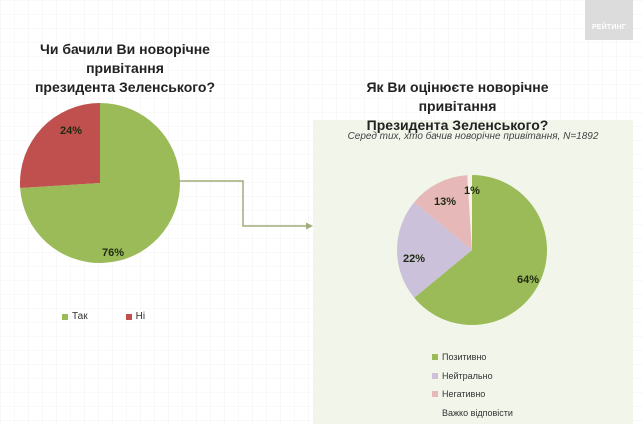 This screenshot has height=424, width=643. I want to click on label-yes: 76%, so click(113, 253).